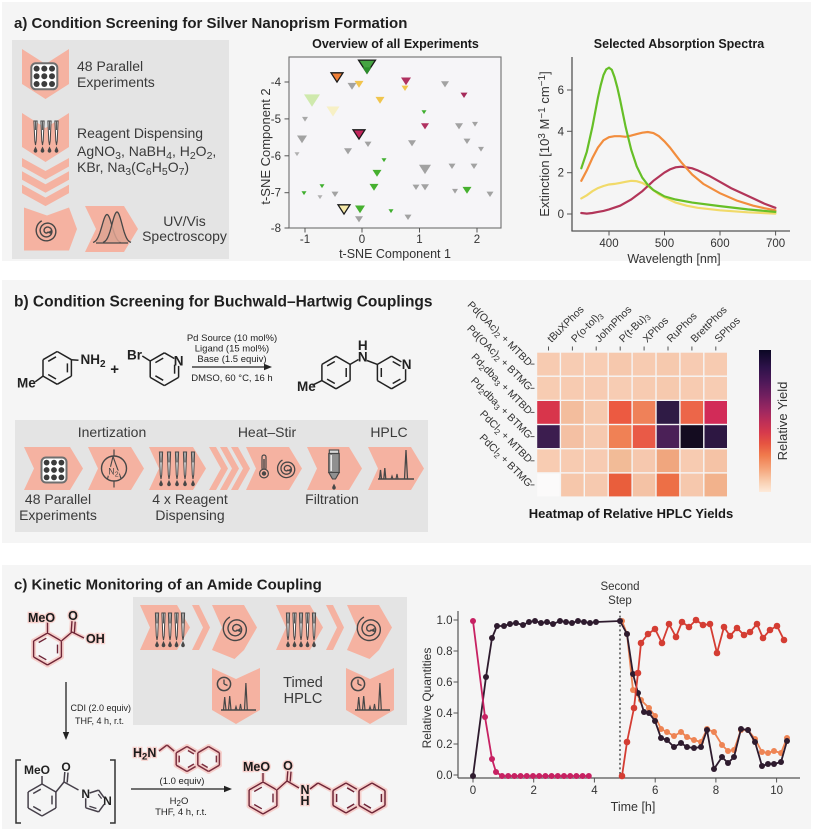 This screenshot has height=831, width=813. What do you see at coordinates (631, 513) in the screenshot?
I see `svg-text:Heatmap of Relative HPLC Yield: Heatmap of Relative HPLC Yields` at bounding box center [631, 513].